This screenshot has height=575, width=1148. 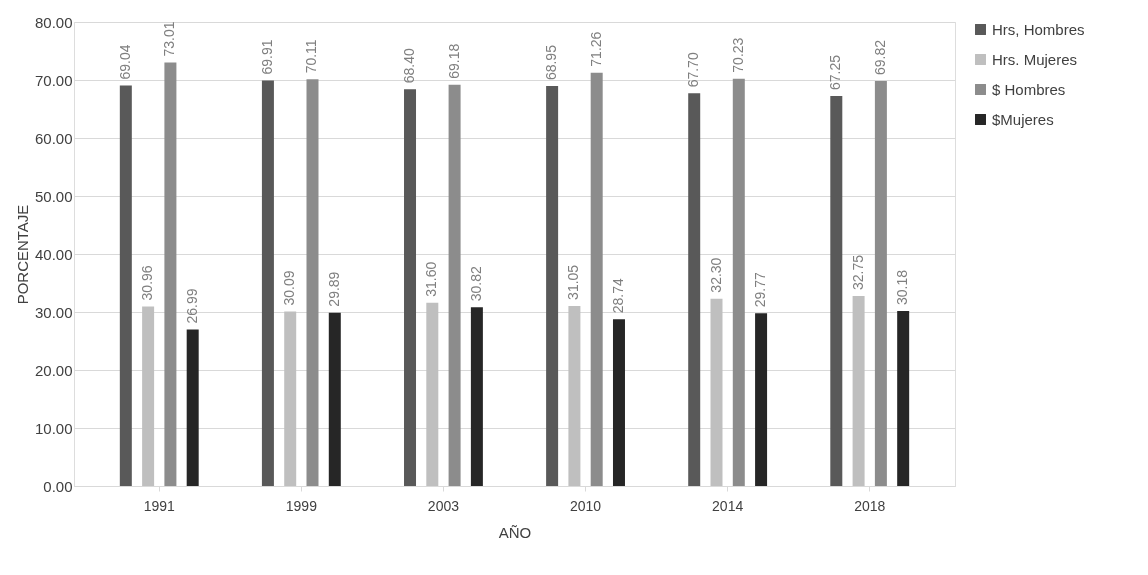 I want to click on legend-label: $Mujeres, so click(x=1023, y=119).